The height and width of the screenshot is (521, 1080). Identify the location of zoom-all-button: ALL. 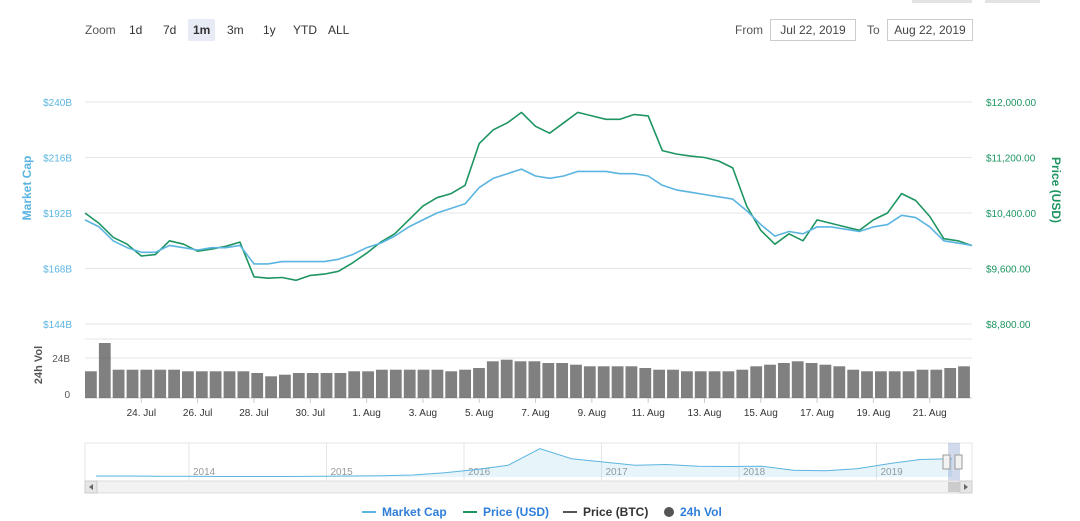
(339, 30).